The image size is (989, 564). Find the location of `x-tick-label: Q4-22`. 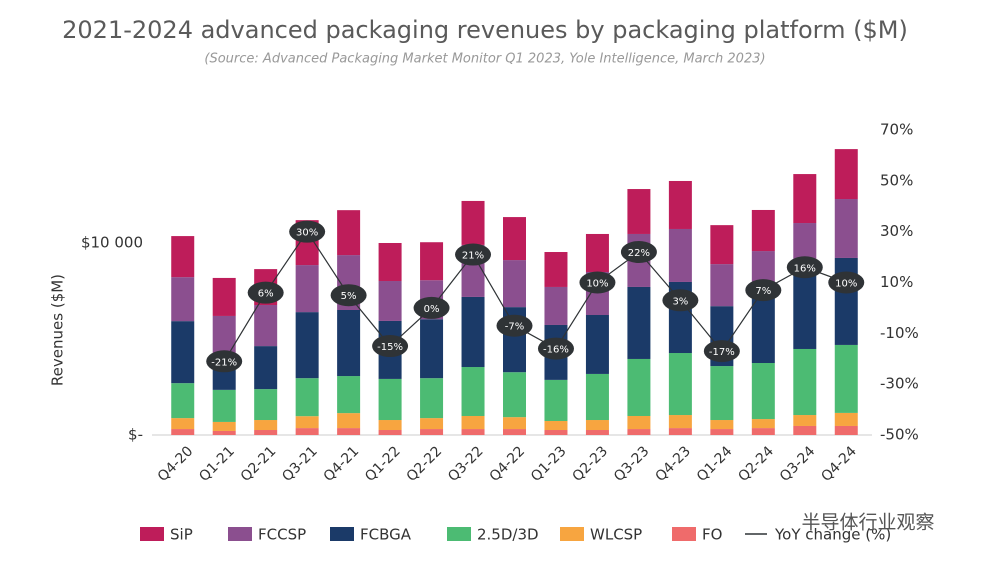

x-tick-label: Q4-22 is located at coordinates (508, 464).